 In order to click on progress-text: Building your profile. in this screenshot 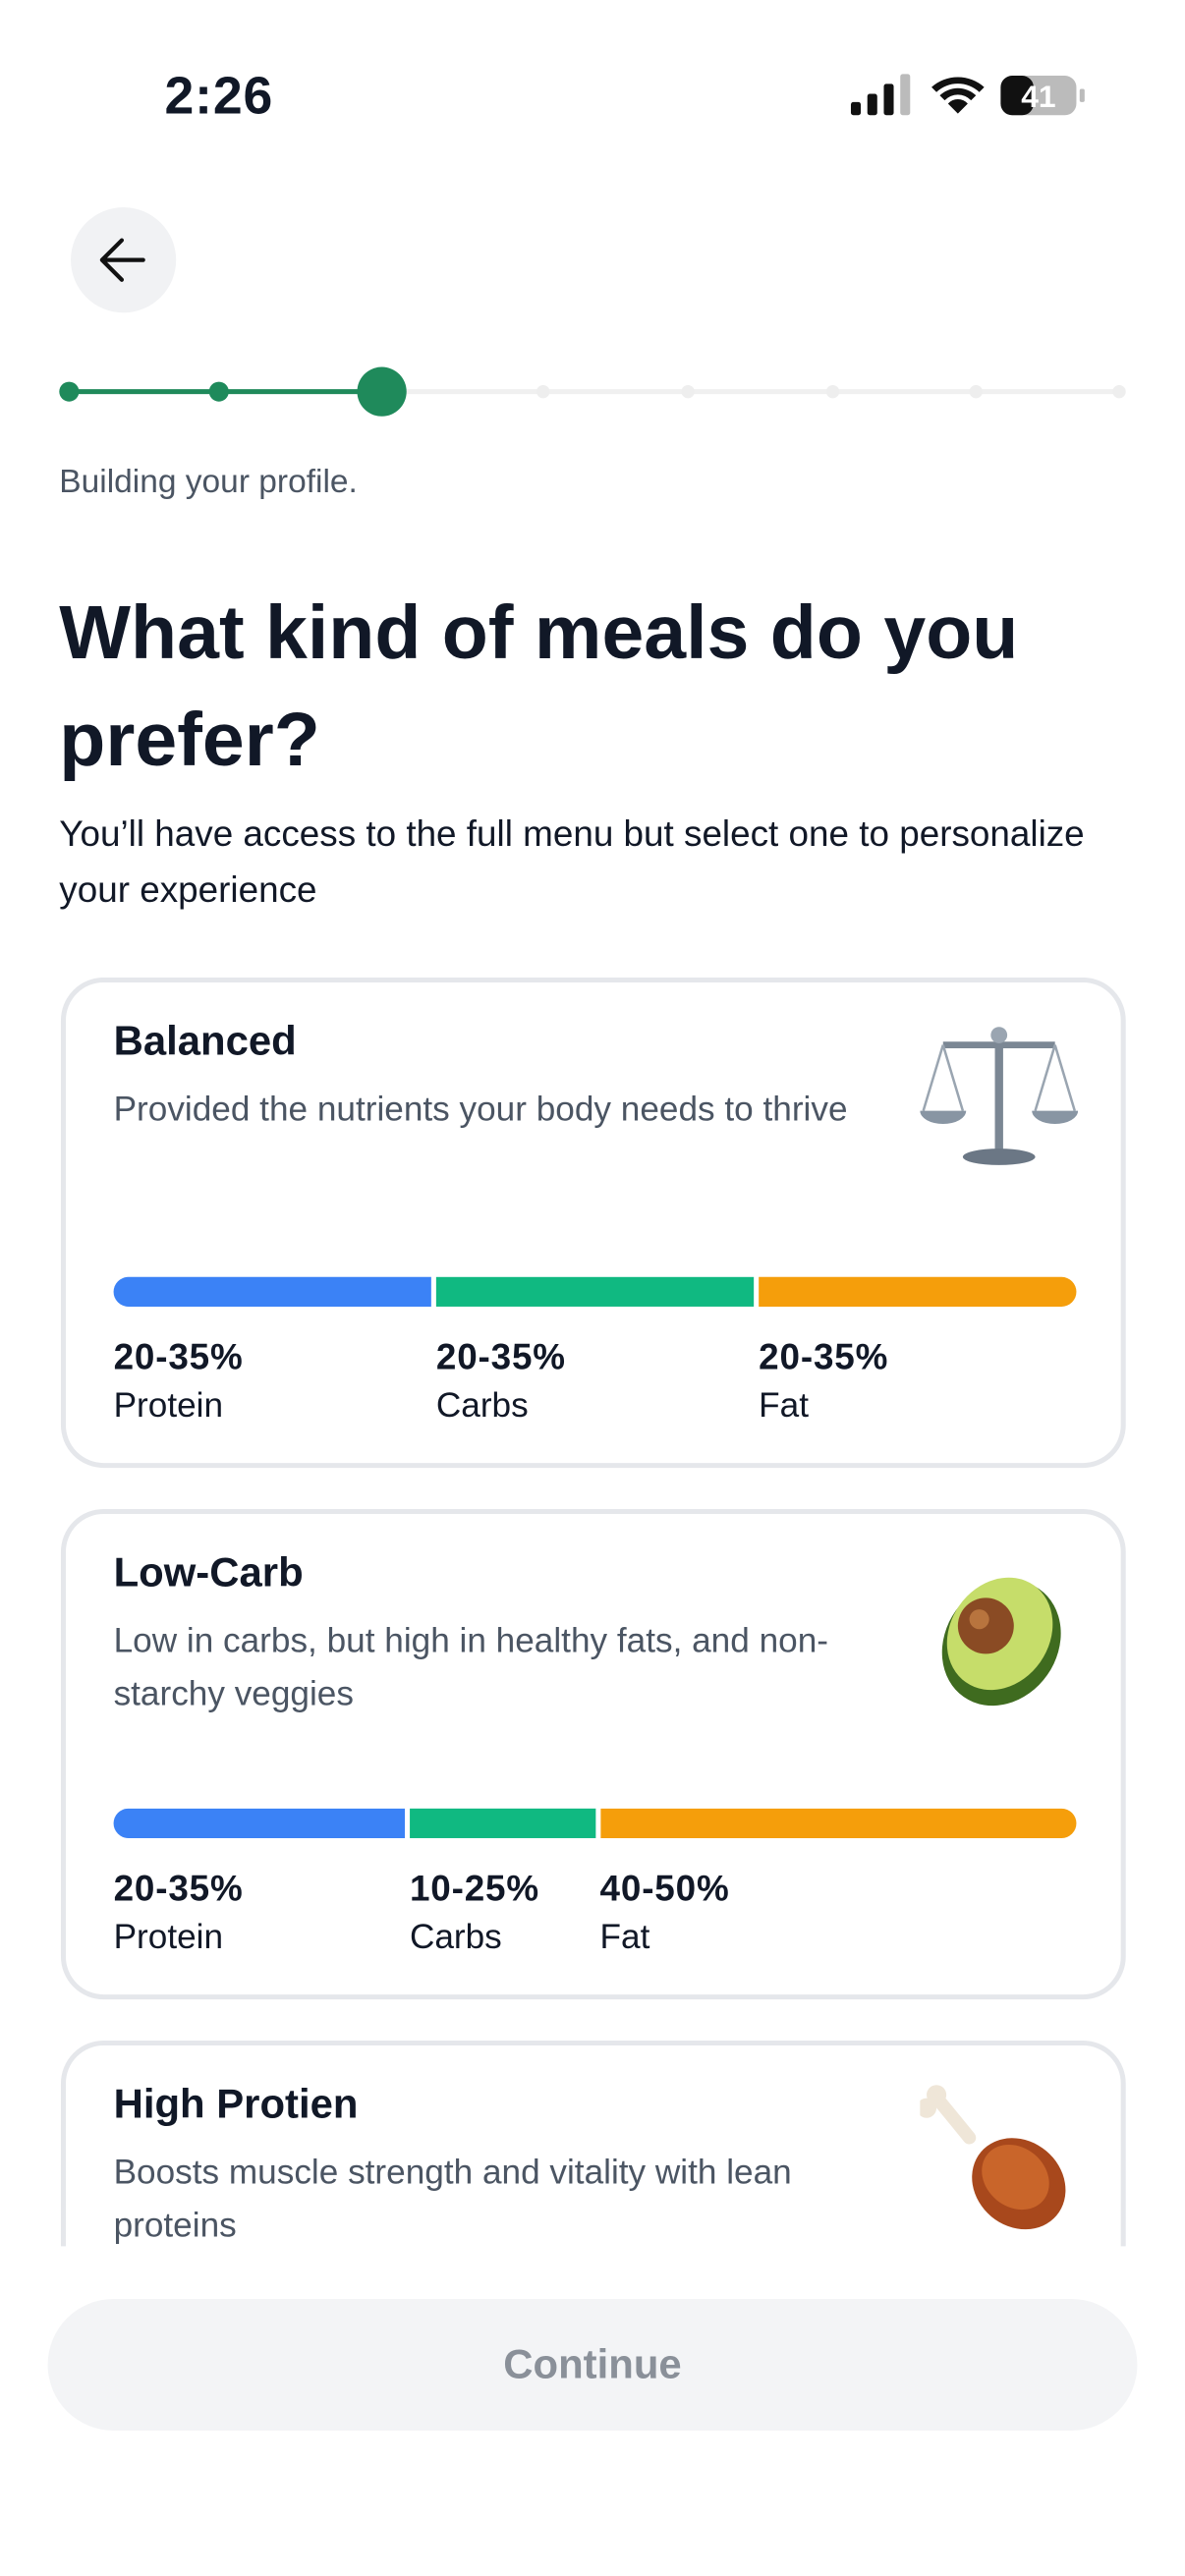, I will do `click(209, 482)`.